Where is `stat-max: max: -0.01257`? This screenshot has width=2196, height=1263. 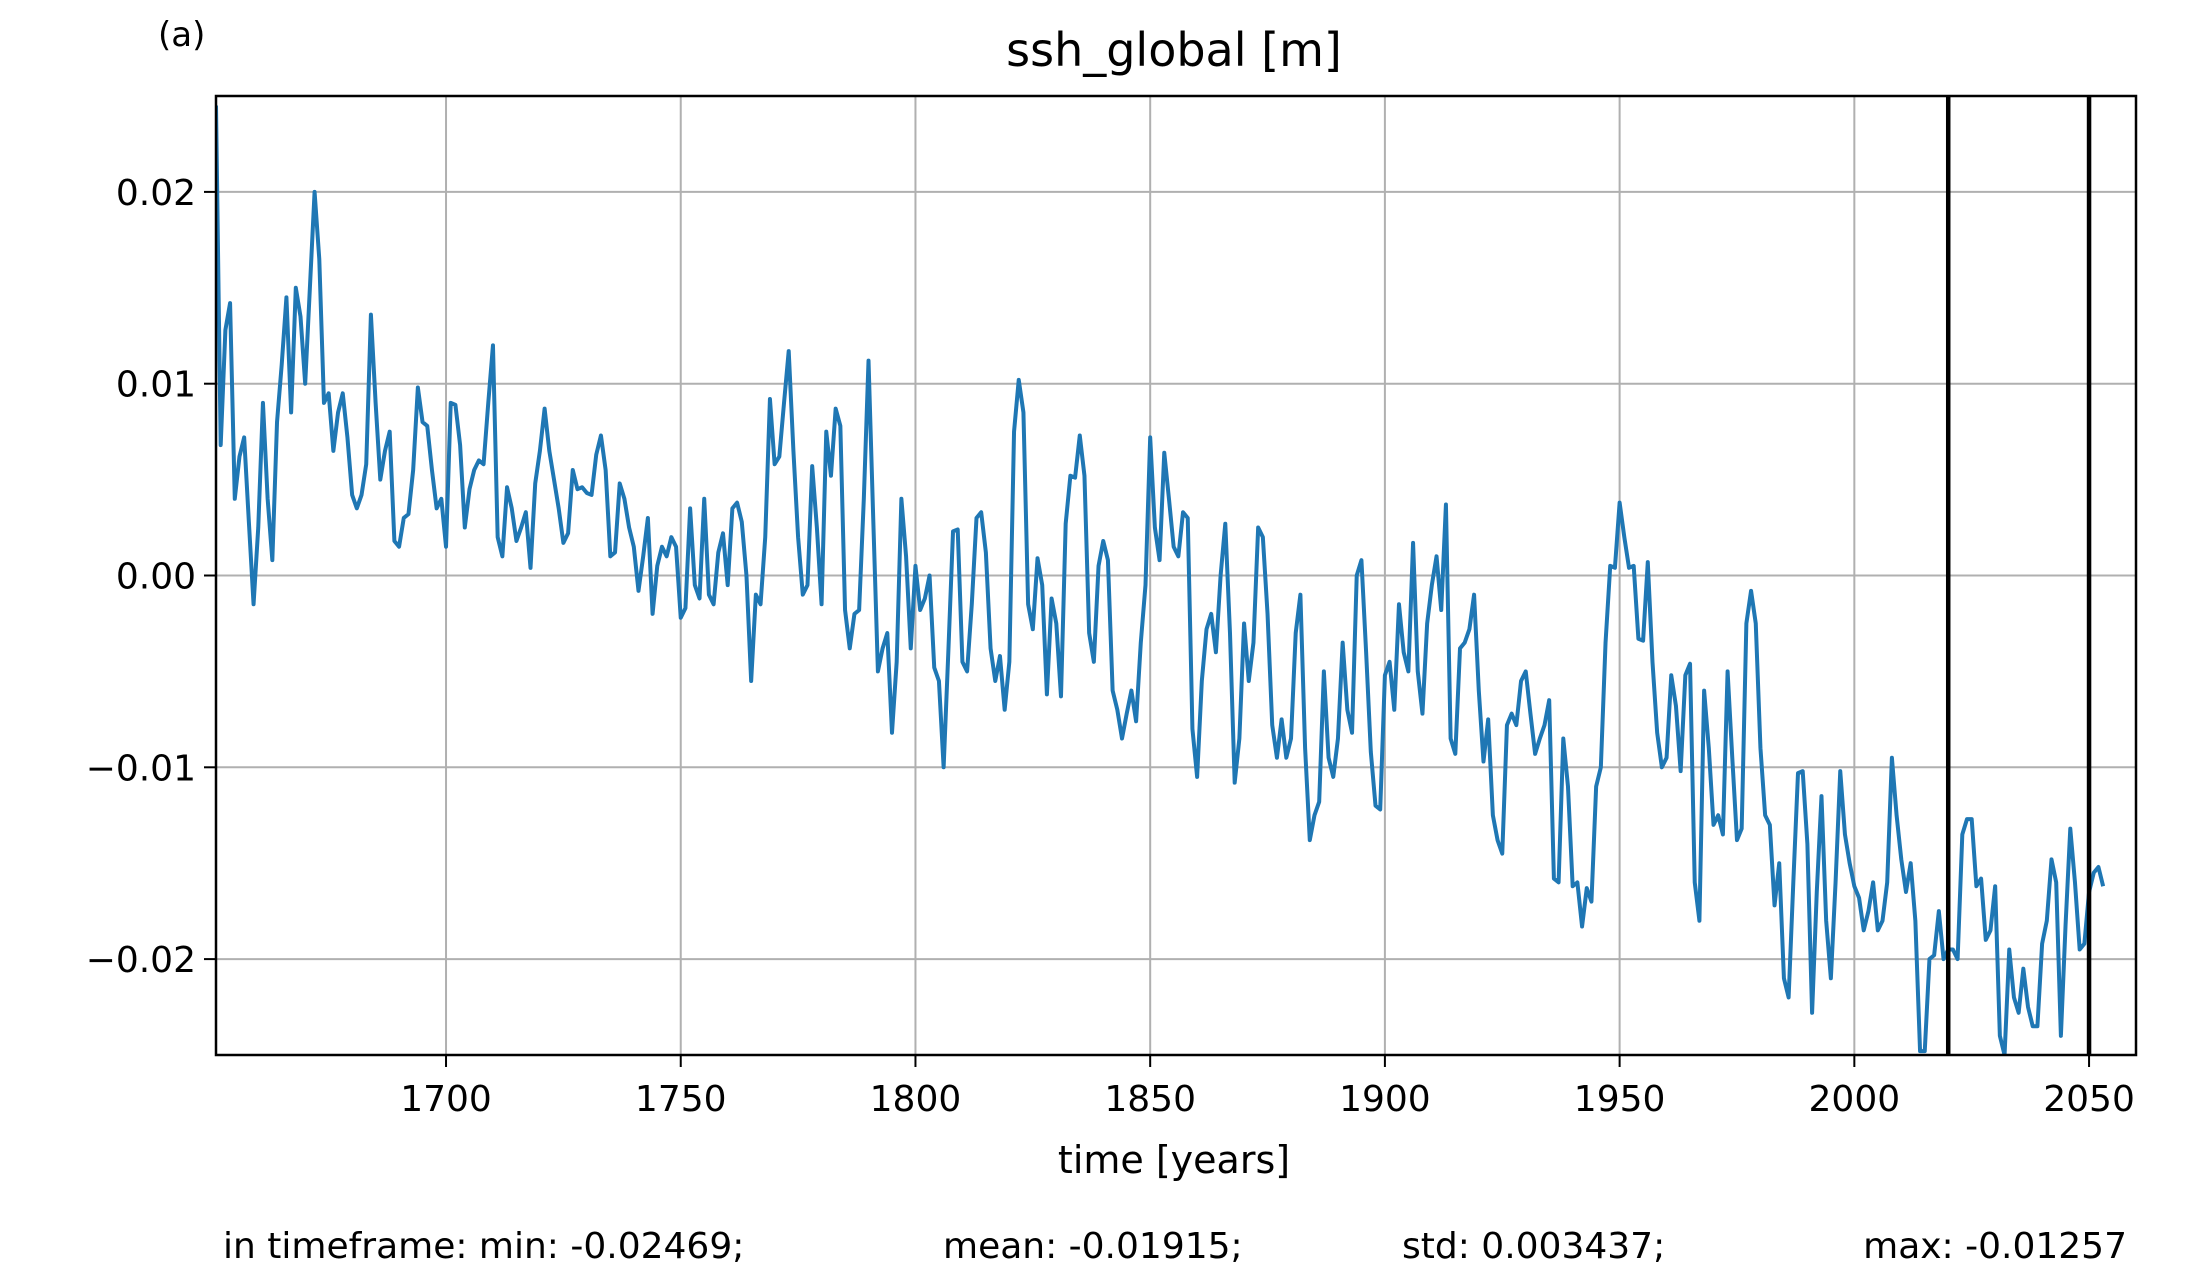 stat-max: max: -0.01257 is located at coordinates (1995, 1244).